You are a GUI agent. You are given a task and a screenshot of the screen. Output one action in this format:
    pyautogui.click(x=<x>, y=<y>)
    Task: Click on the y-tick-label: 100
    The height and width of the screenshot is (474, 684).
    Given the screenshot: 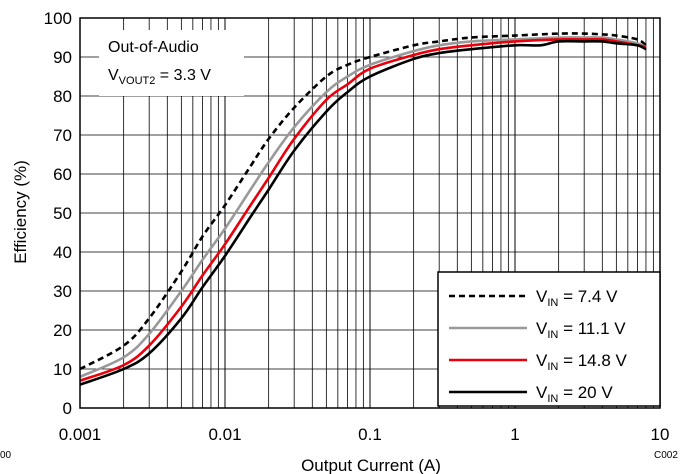 What is the action you would take?
    pyautogui.click(x=58, y=18)
    